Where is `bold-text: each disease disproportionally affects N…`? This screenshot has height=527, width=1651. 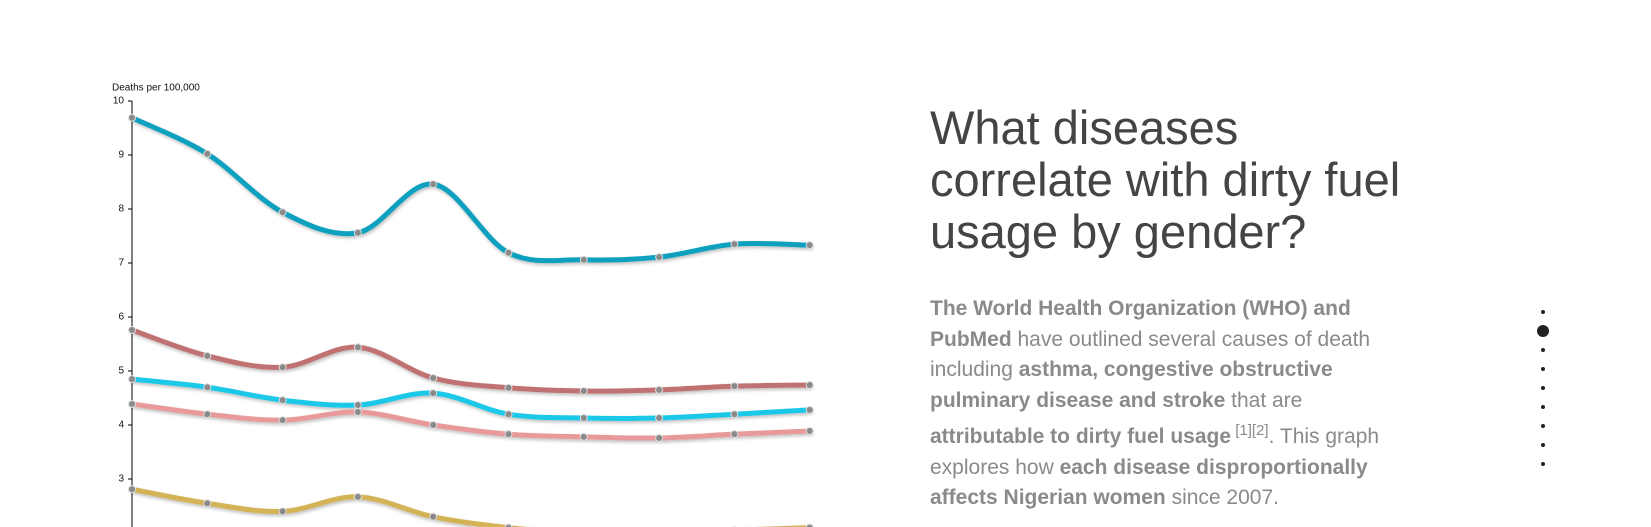
bold-text: each disease disproportionally affects N… is located at coordinates (1149, 482).